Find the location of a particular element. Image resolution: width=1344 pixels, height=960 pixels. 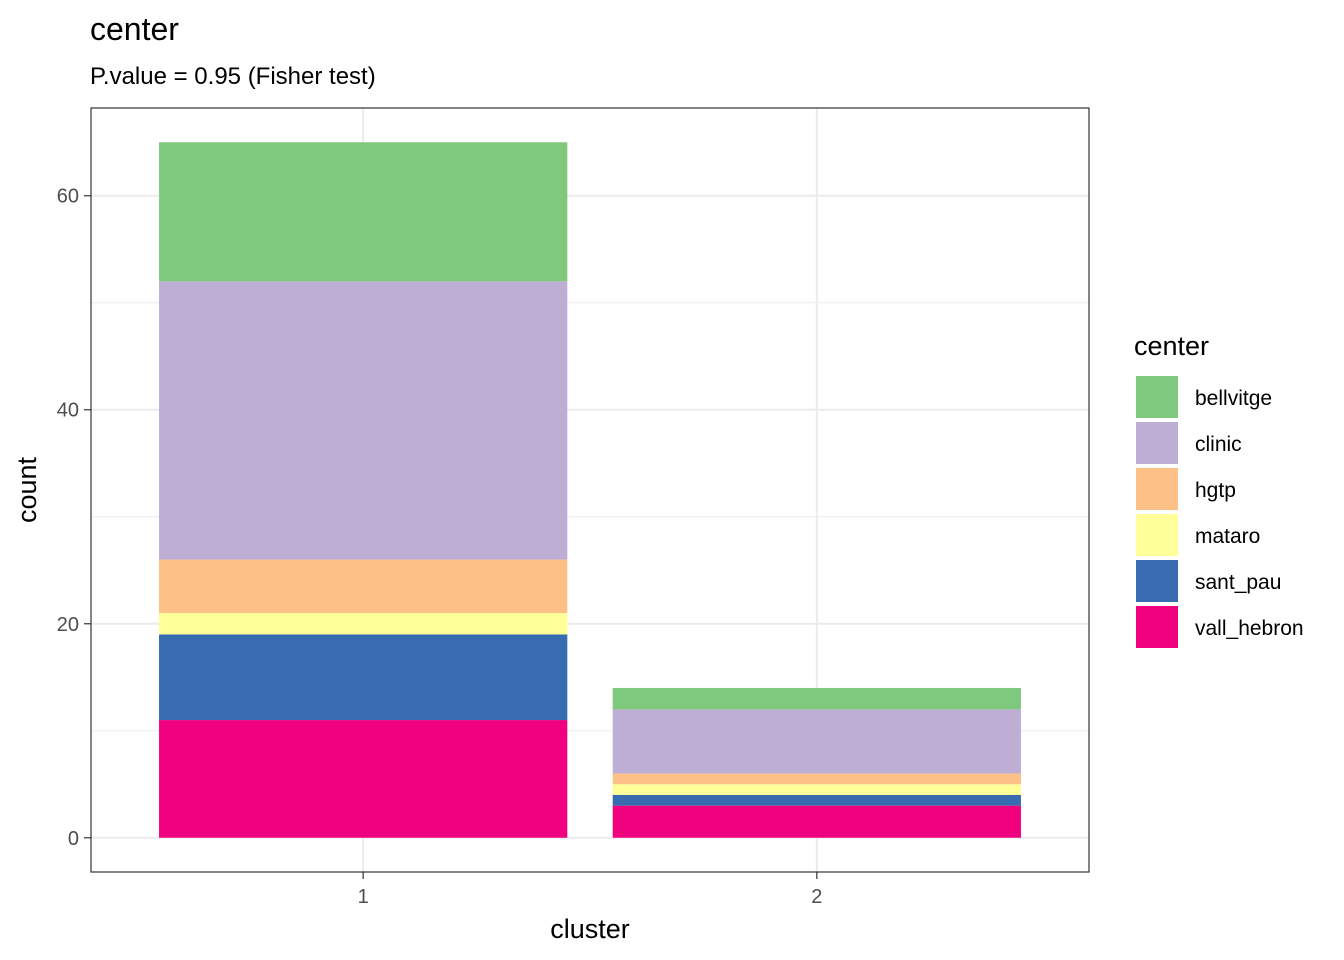

x-tick-label: 1 is located at coordinates (363, 897).